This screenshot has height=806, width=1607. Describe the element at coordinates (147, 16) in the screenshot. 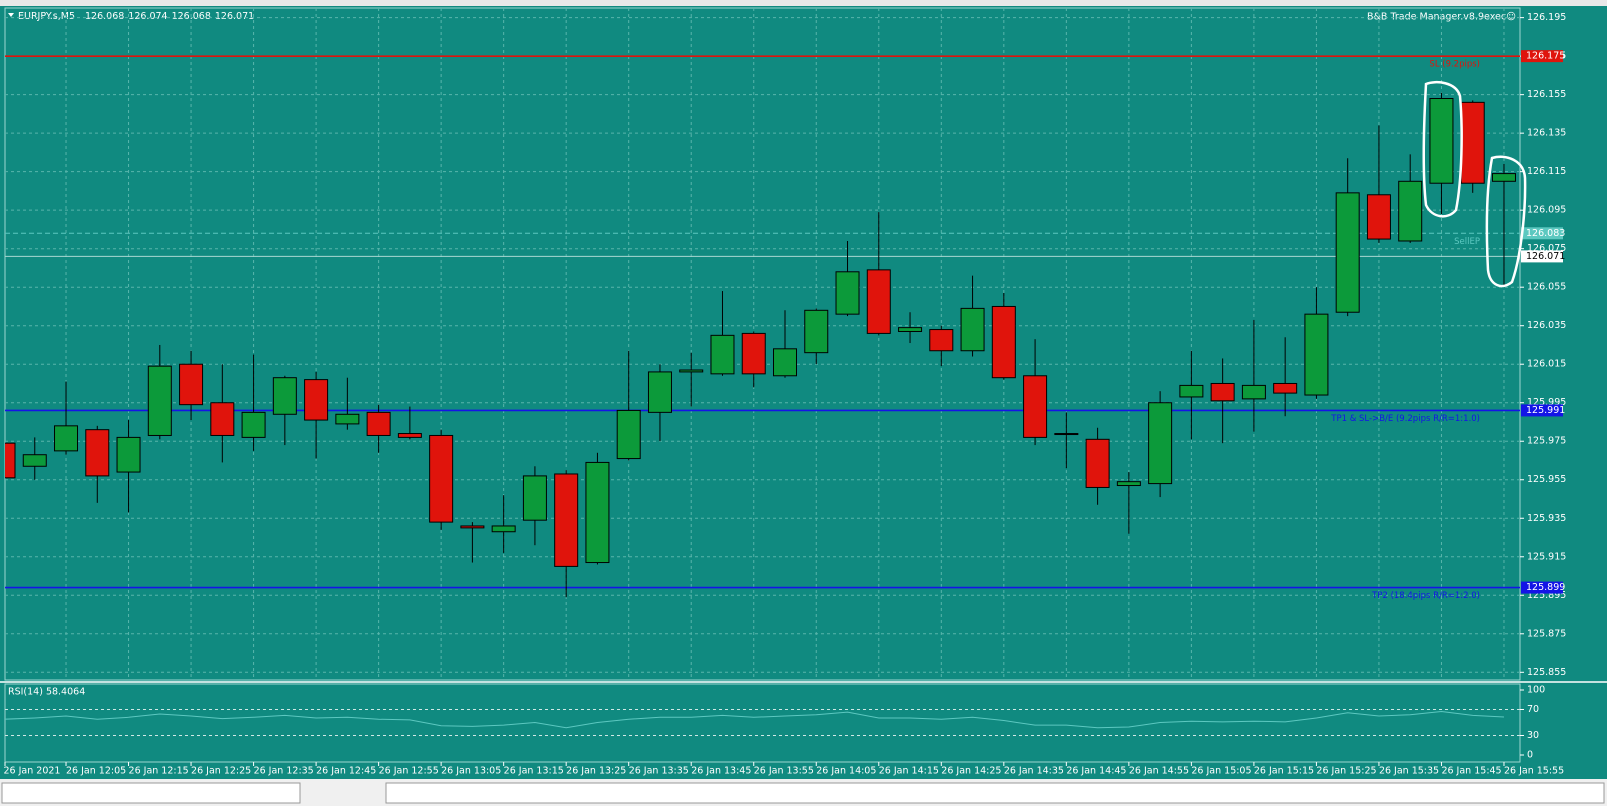

I see `header-text: 126.074` at that location.